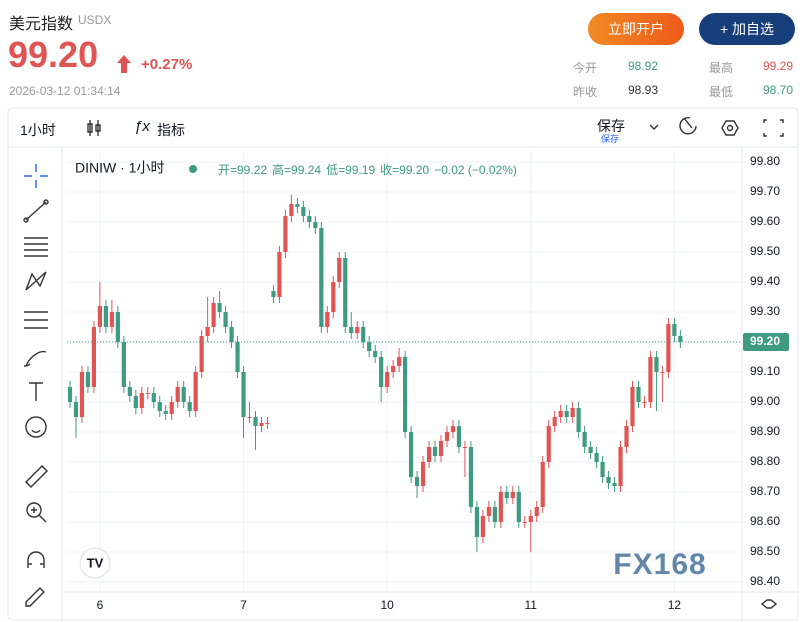  What do you see at coordinates (387, 605) in the screenshot?
I see `x-tick-label: 10` at bounding box center [387, 605].